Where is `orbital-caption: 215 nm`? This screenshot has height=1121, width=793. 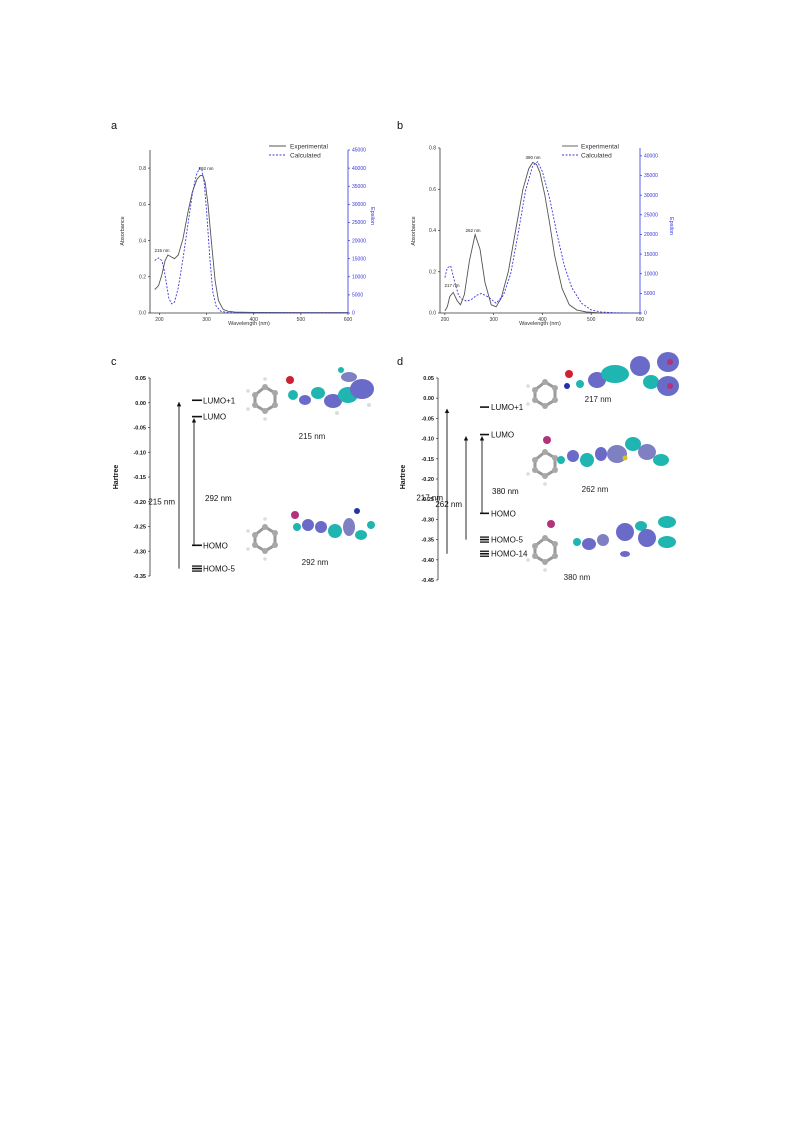 orbital-caption: 215 nm is located at coordinates (312, 436).